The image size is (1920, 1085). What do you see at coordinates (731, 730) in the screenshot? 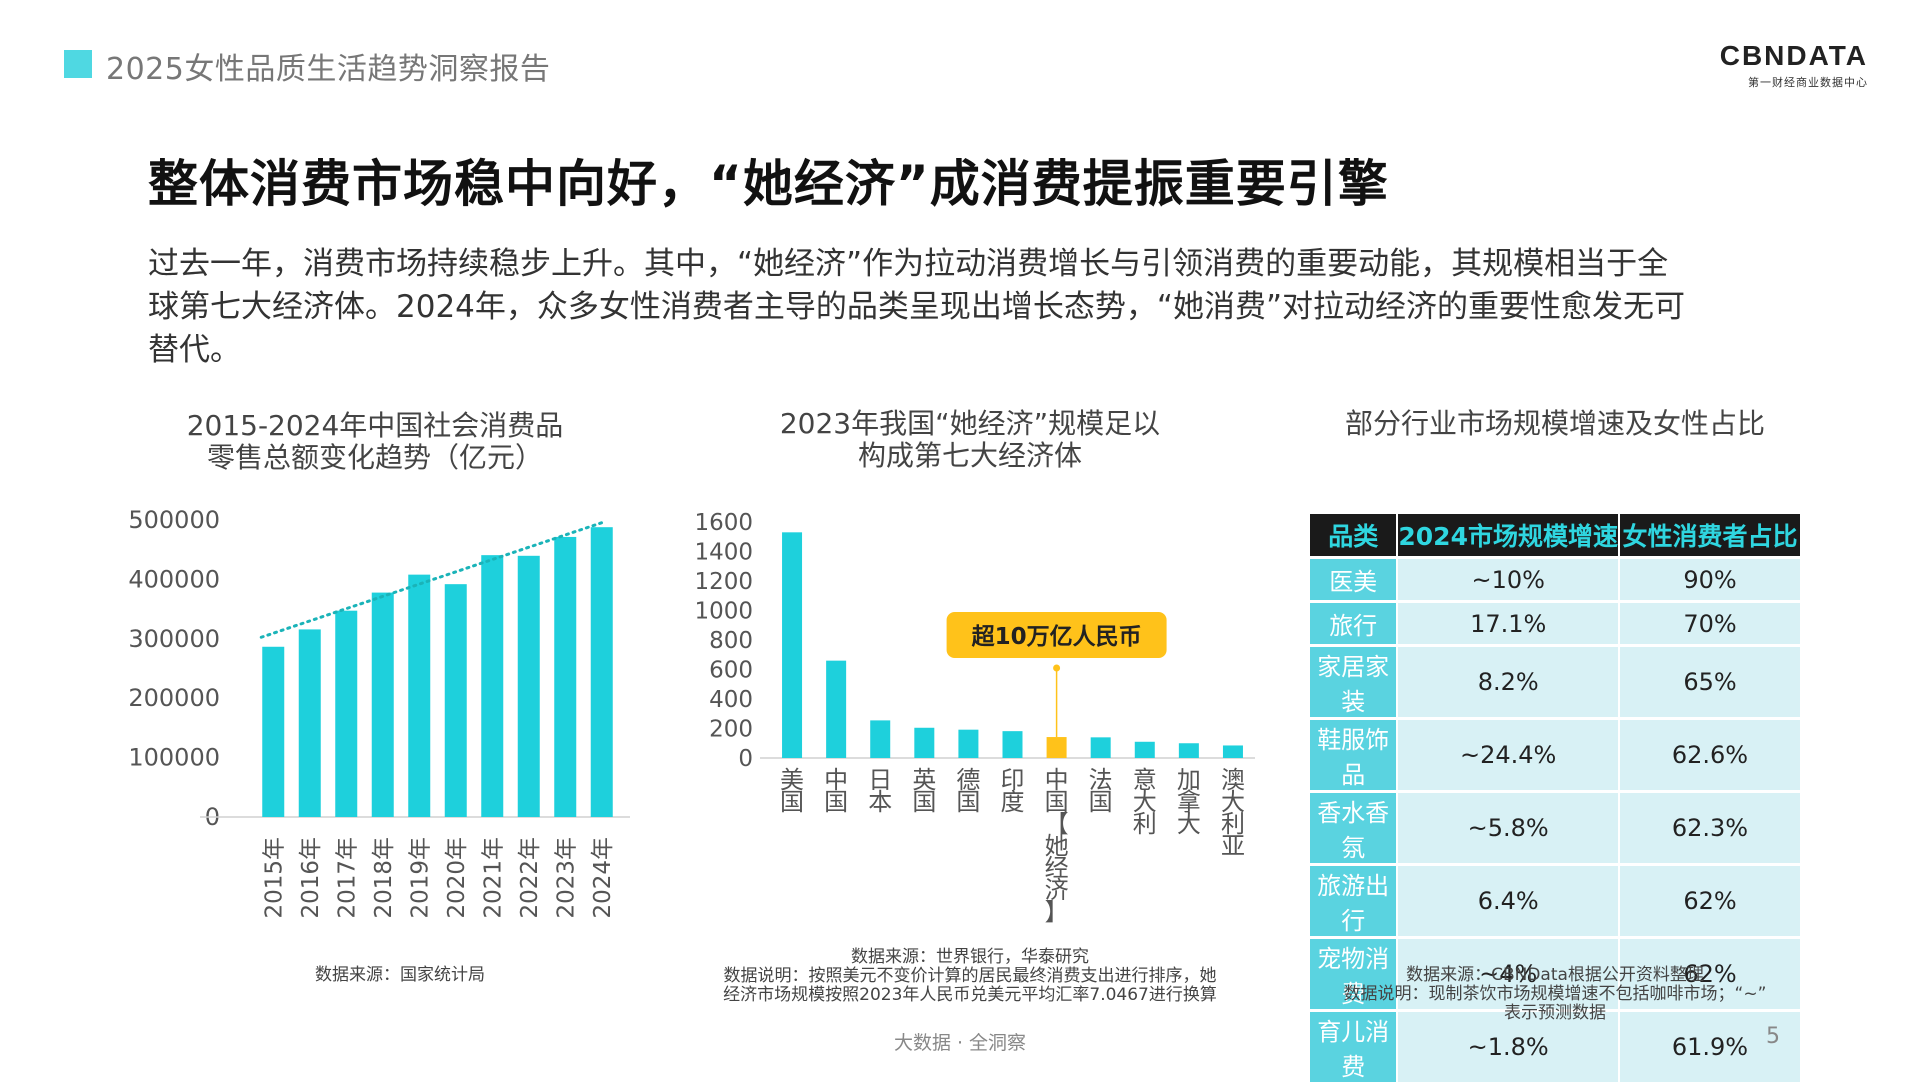
I see `y-tick-label: 200` at bounding box center [731, 730].